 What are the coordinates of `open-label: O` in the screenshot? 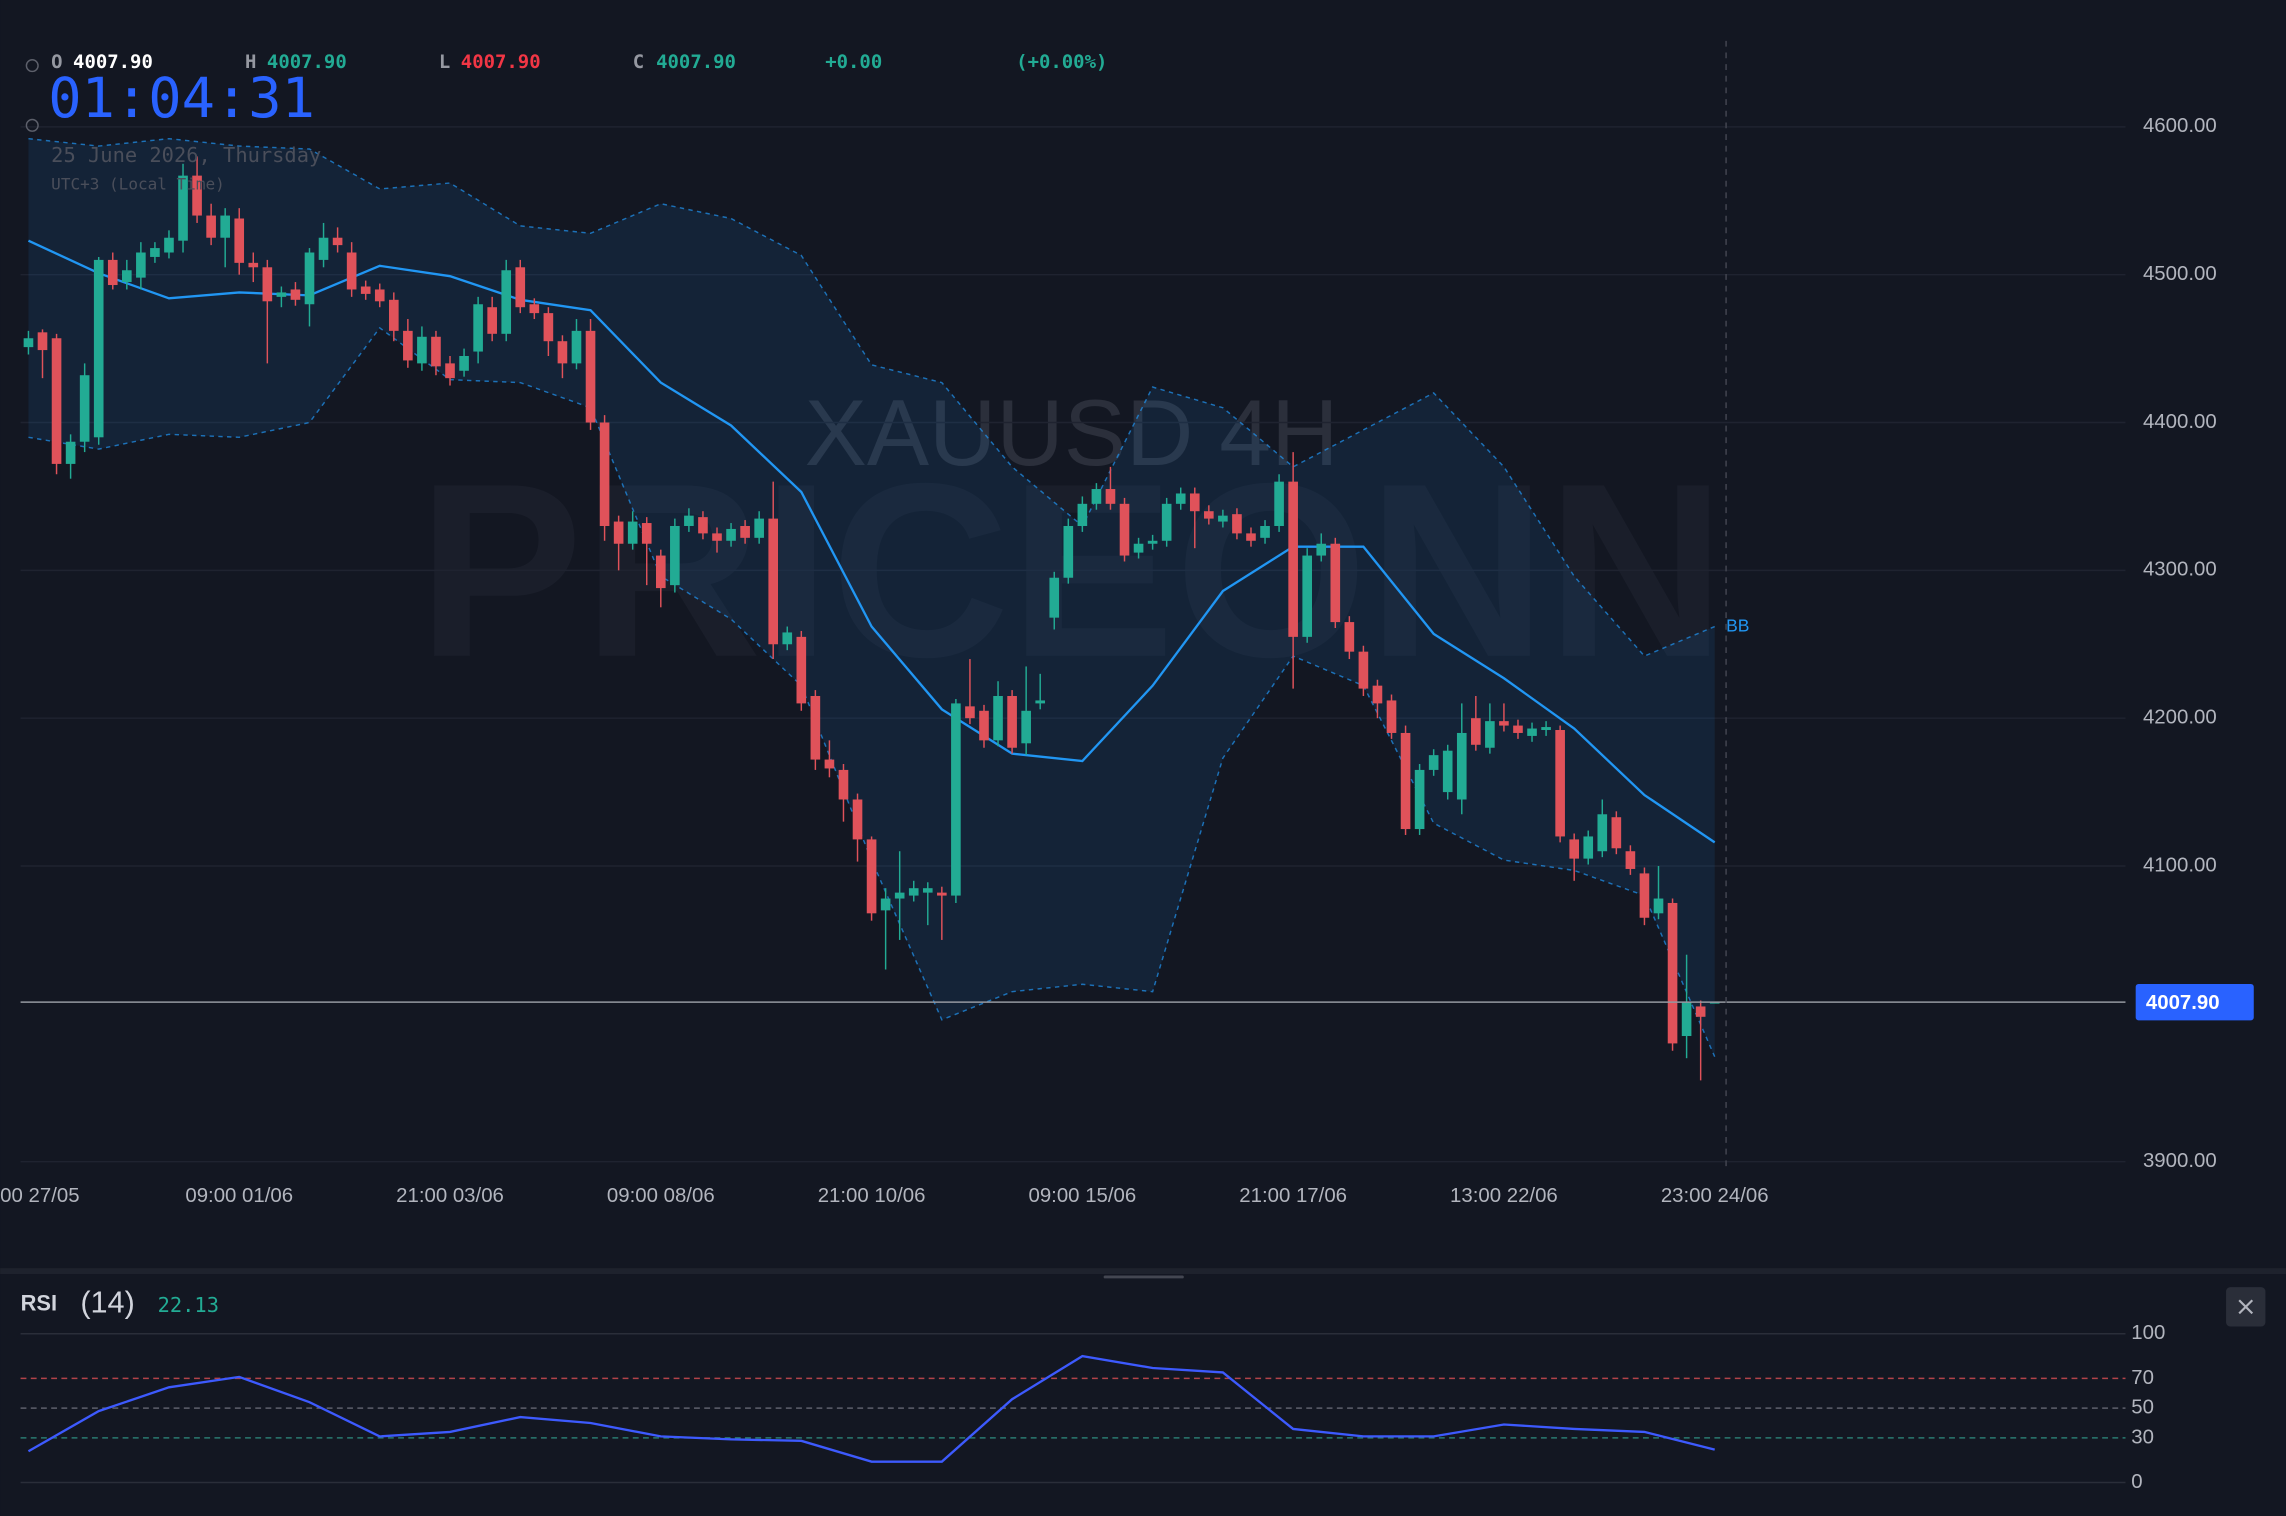 It's located at (56, 62).